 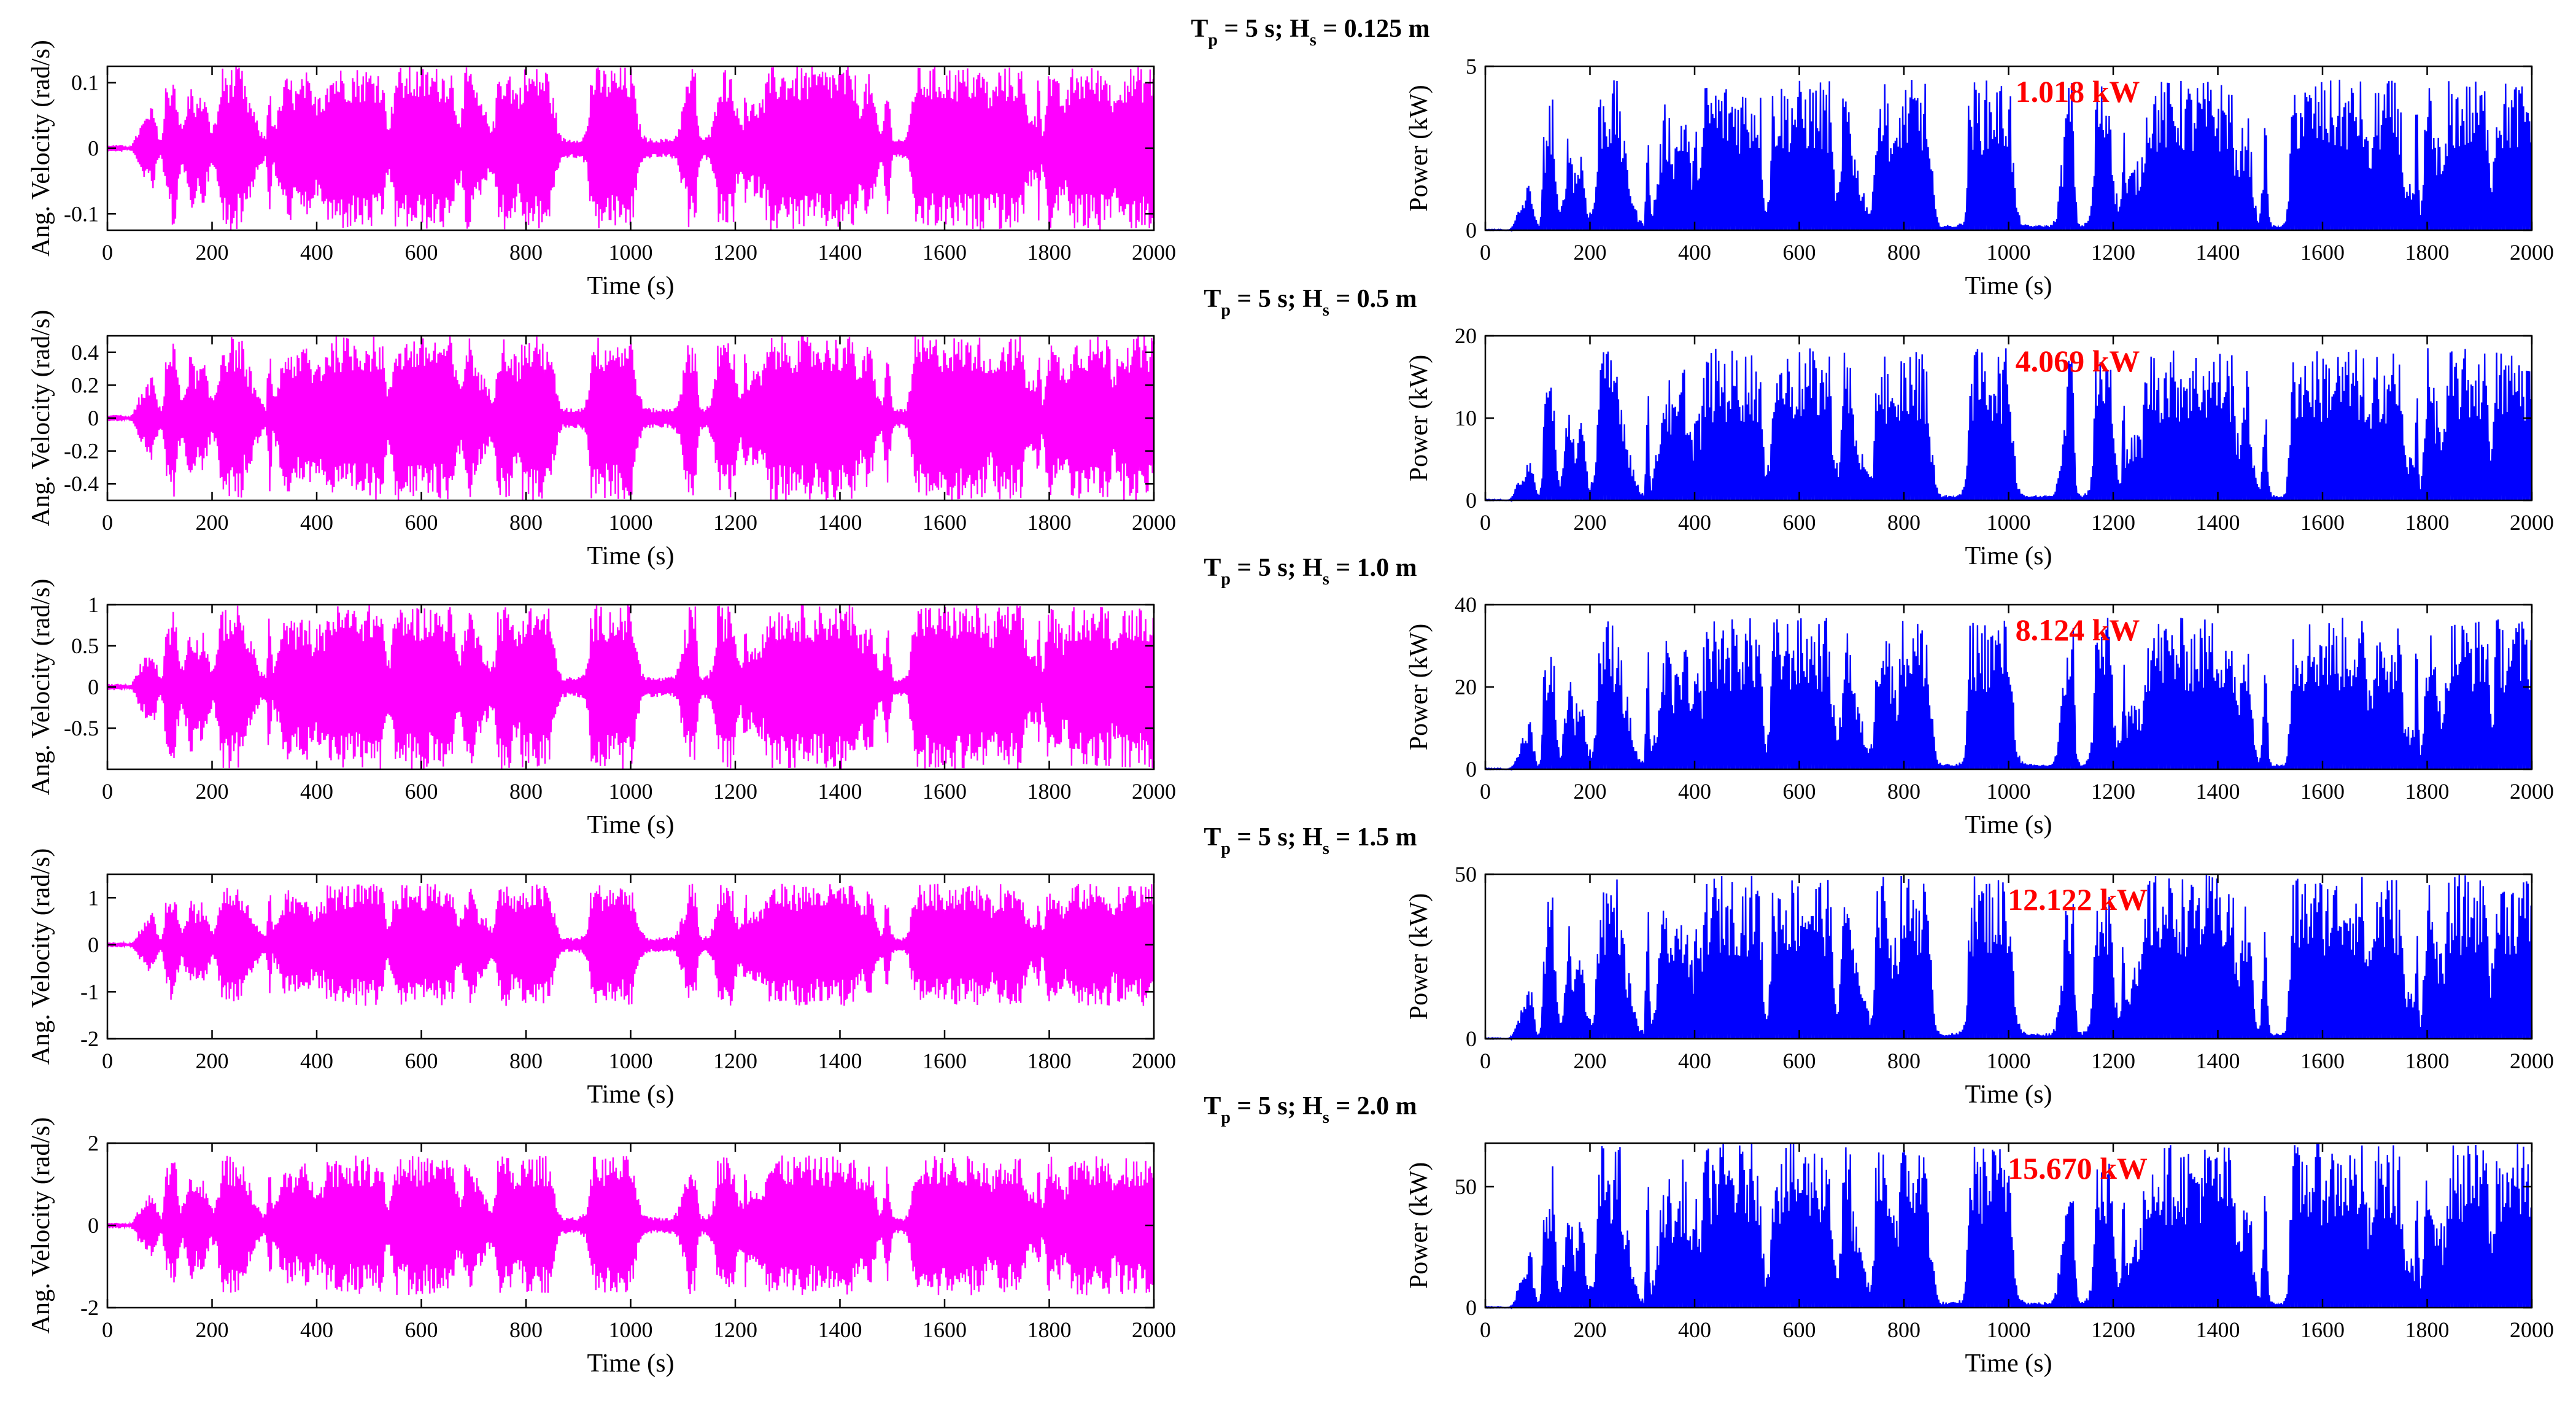 What do you see at coordinates (2078, 1168) in the screenshot?
I see `mean-power-label: 15.670 kW` at bounding box center [2078, 1168].